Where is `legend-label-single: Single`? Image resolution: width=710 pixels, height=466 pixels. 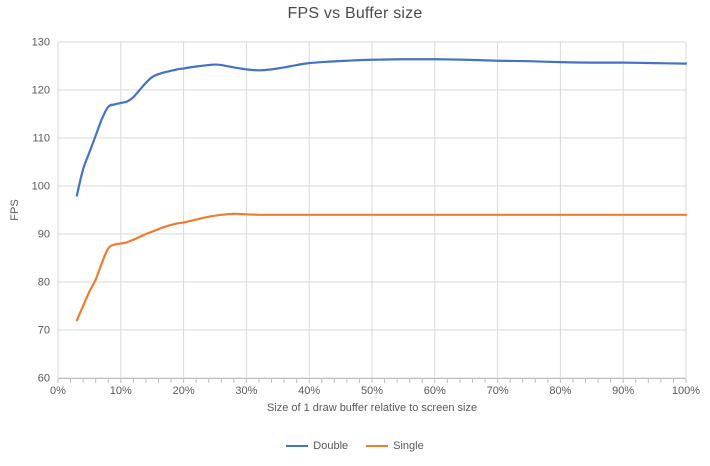 legend-label-single: Single is located at coordinates (408, 446).